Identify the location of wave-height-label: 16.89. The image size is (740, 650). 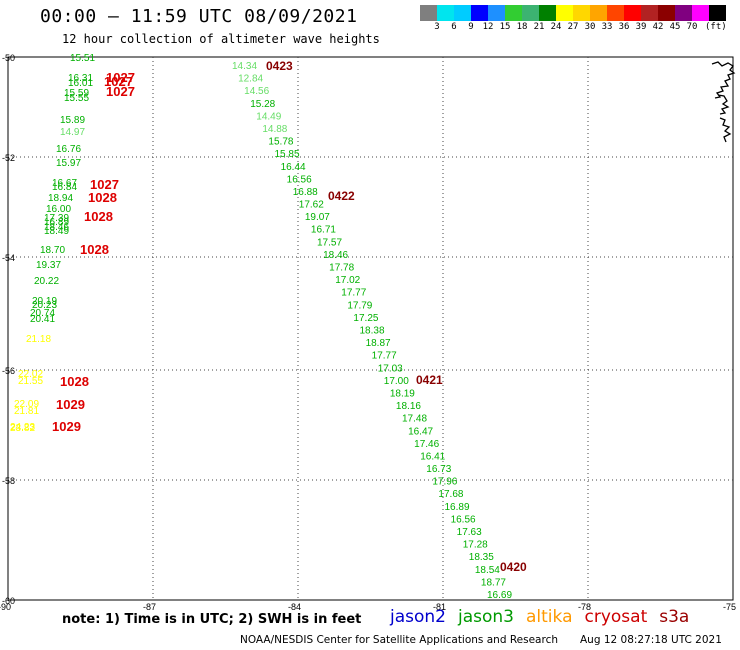
(457, 507).